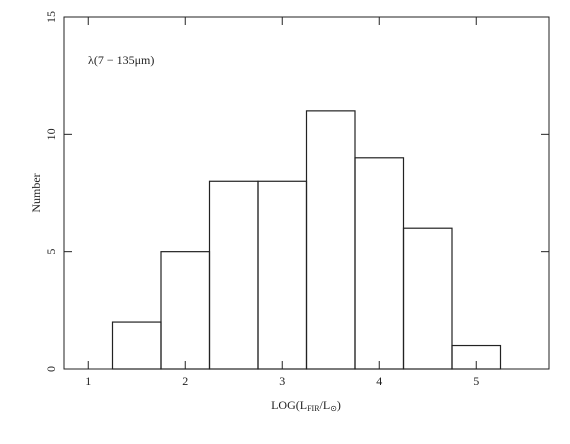 The height and width of the screenshot is (444, 570). I want to click on x-axis-label: LOG(LFIR/L⊙), so click(306, 405).